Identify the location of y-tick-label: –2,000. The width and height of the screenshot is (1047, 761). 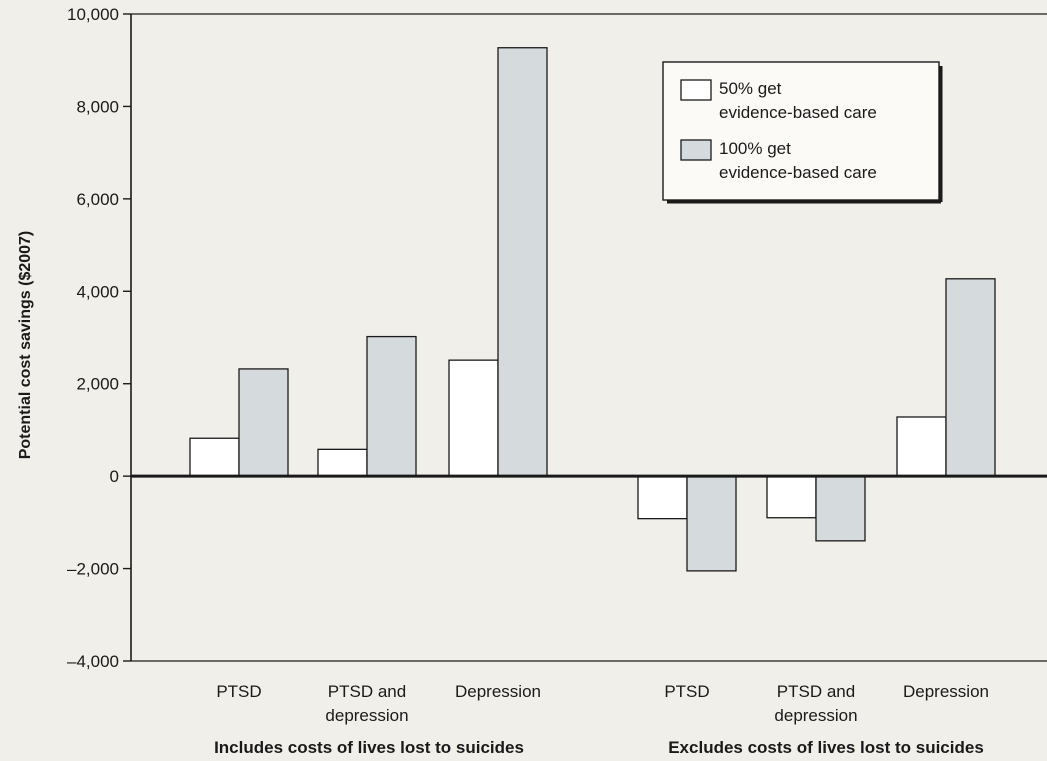
(93, 569).